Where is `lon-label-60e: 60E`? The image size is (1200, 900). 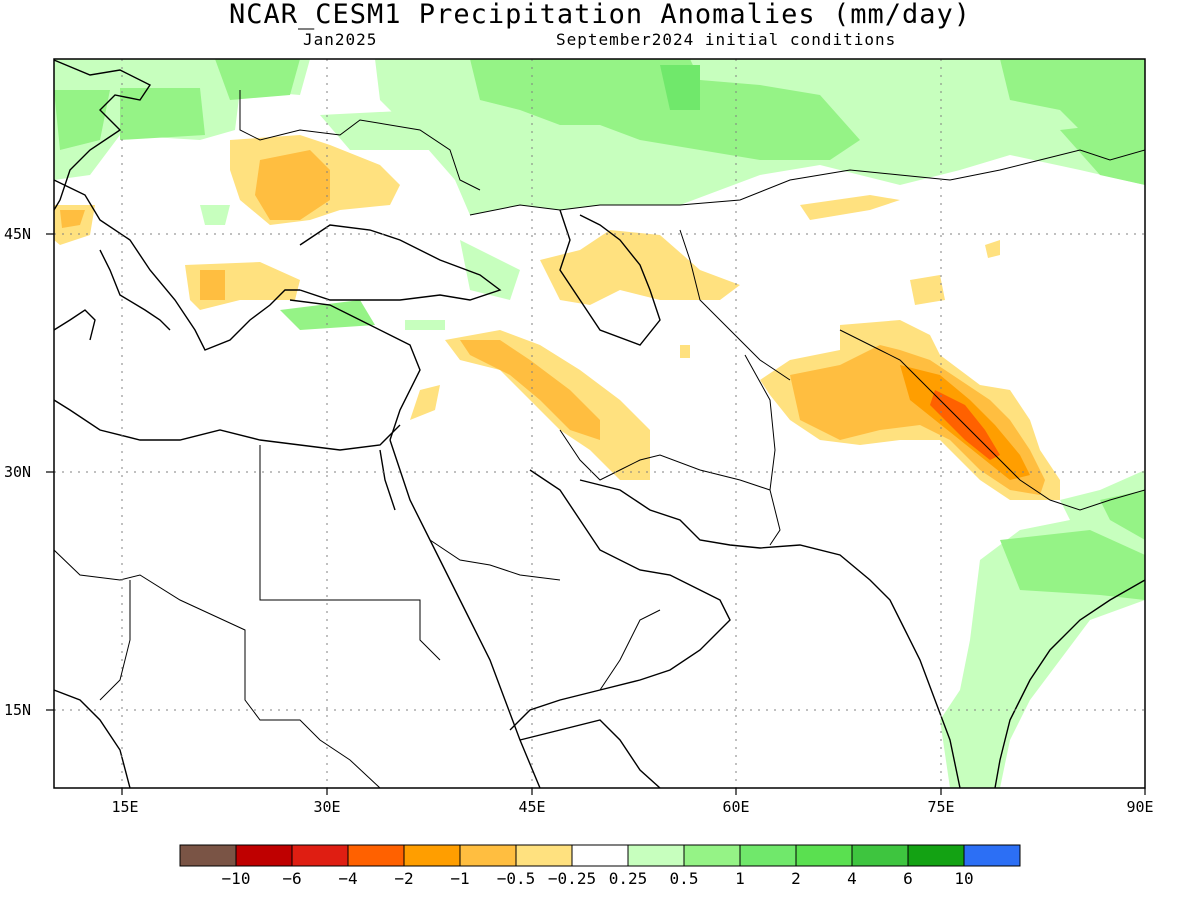 lon-label-60e: 60E is located at coordinates (736, 807).